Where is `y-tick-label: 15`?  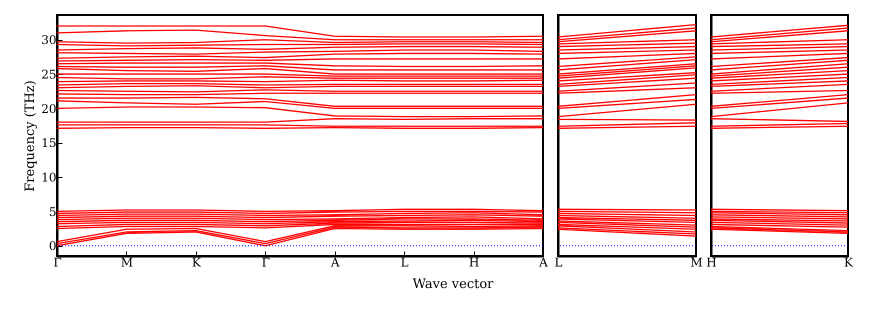
y-tick-label: 15 is located at coordinates (48, 143).